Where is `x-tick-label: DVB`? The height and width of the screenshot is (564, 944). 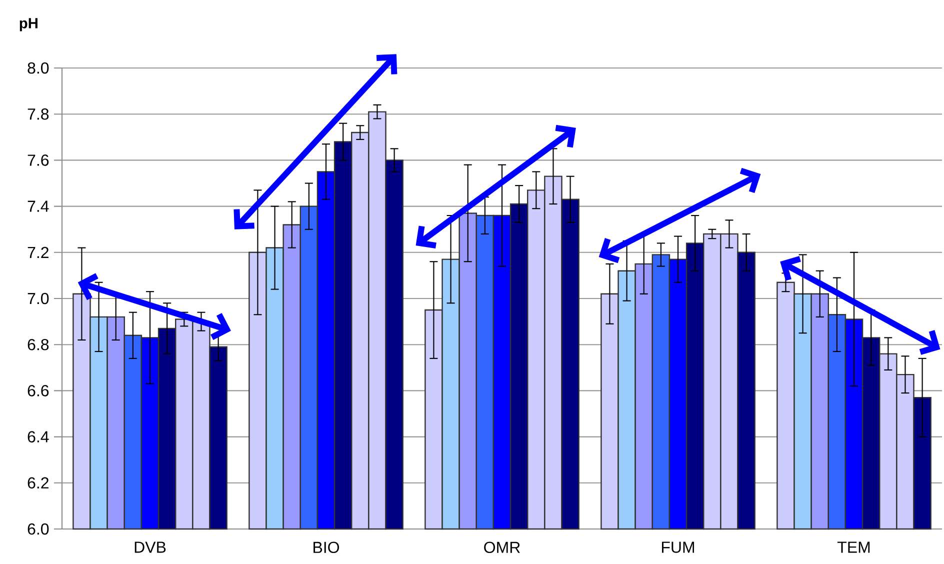 x-tick-label: DVB is located at coordinates (150, 547).